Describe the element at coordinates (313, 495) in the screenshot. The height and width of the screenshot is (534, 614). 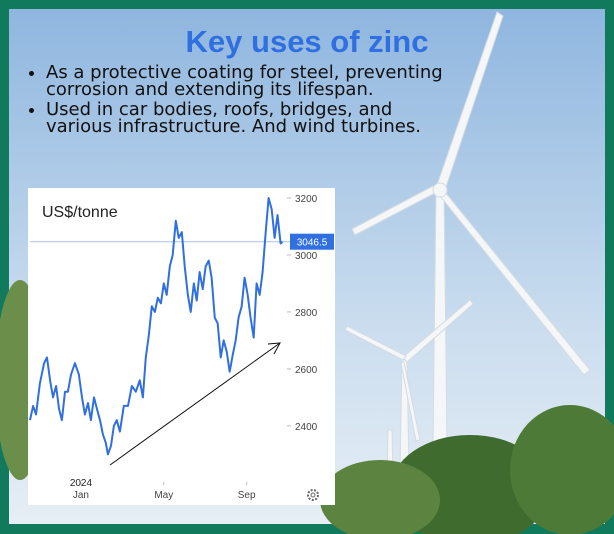
I see `settings-icon` at that location.